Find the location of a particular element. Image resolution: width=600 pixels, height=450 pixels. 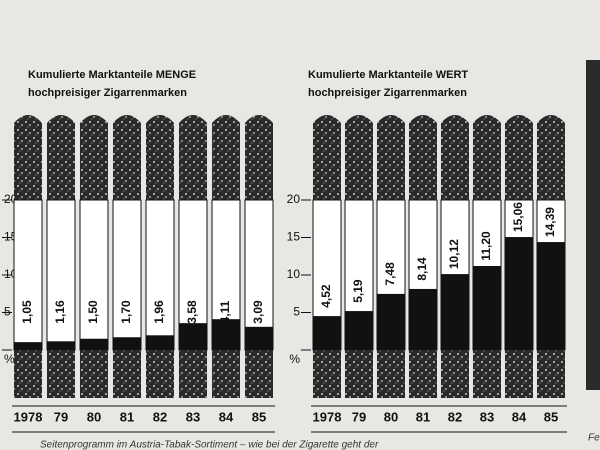

y-tick-label: 10 is located at coordinates (294, 274).